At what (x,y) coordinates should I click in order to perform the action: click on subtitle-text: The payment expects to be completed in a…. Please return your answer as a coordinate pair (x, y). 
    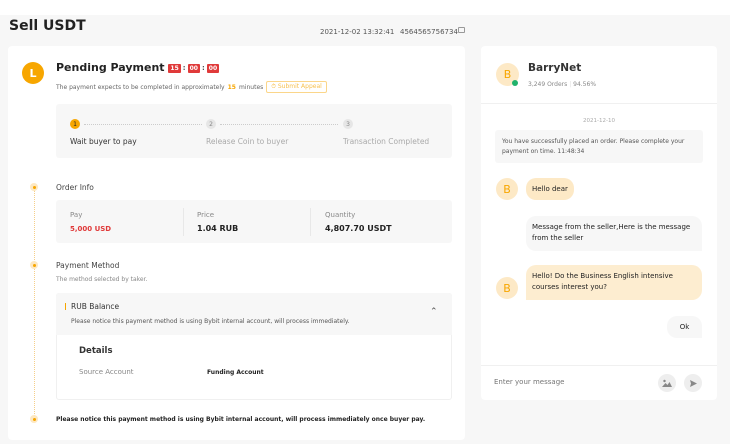
    Looking at the image, I should click on (140, 87).